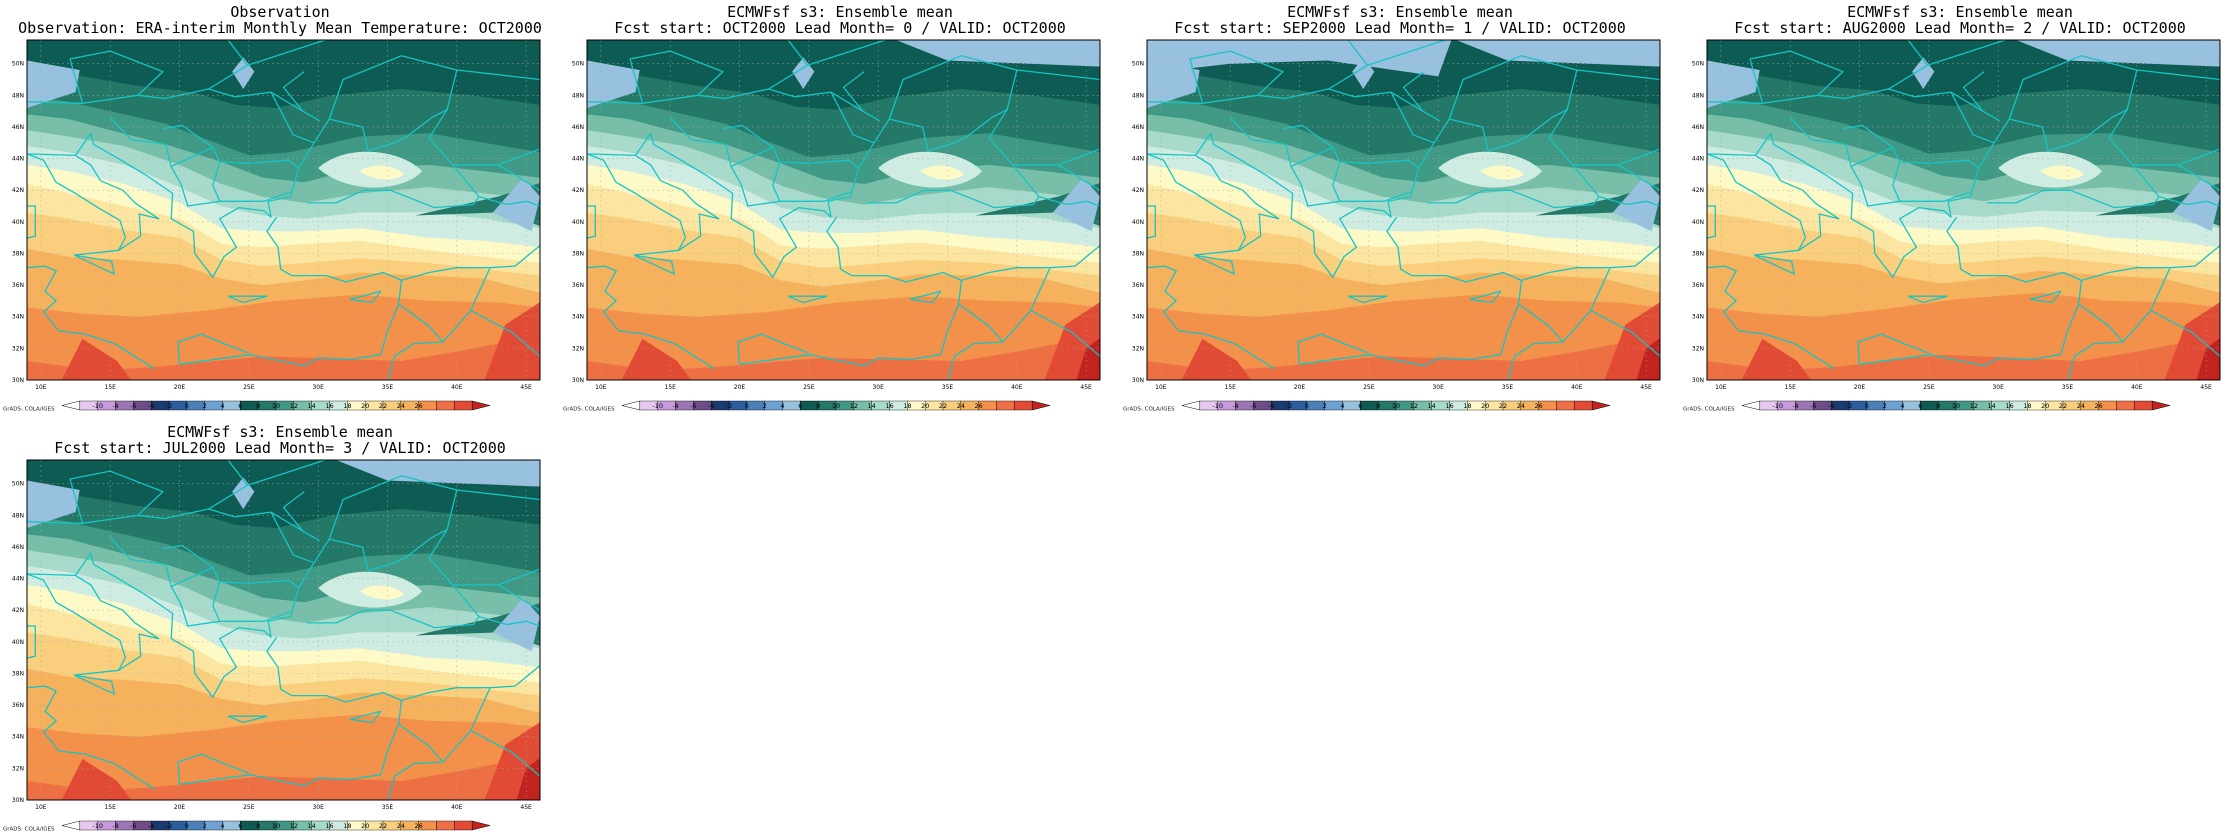  I want to click on colorbar-label: 12, so click(1974, 406).